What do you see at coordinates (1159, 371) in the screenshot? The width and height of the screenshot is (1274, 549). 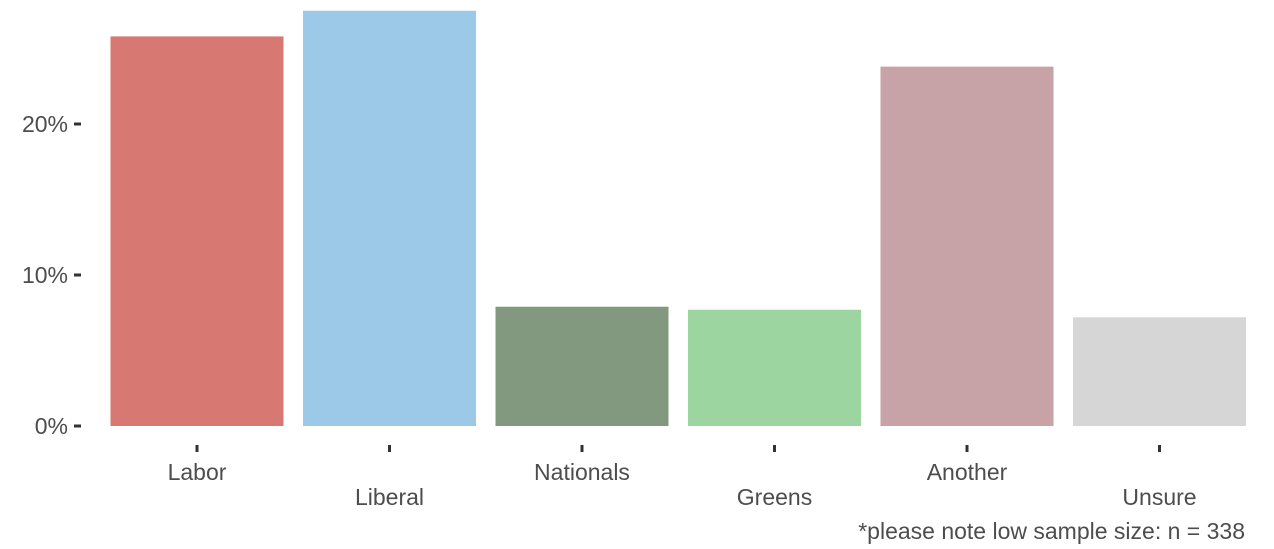 I see `bar-unsure` at bounding box center [1159, 371].